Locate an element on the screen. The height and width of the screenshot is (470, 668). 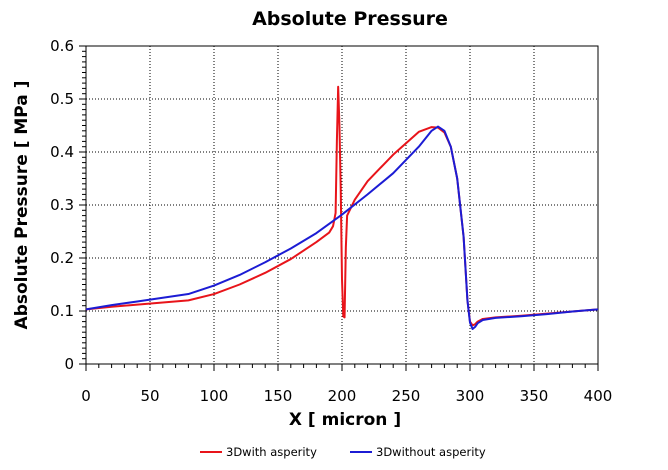
y-tick-label: 0.2 is located at coordinates (62, 258).